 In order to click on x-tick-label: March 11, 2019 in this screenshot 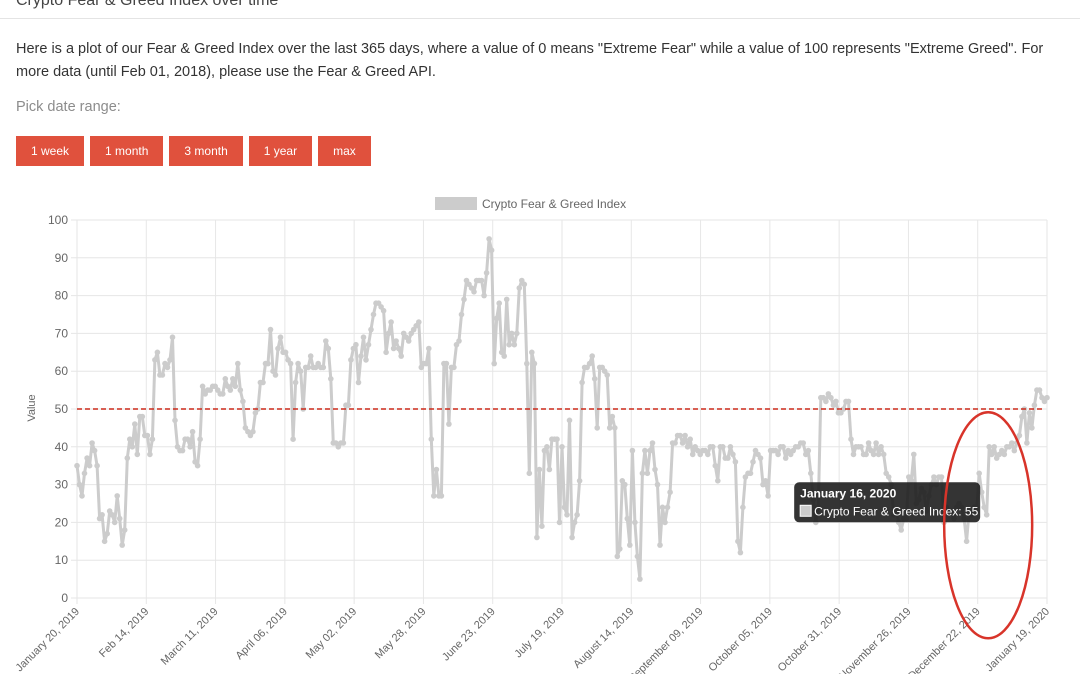, I will do `click(190, 637)`.